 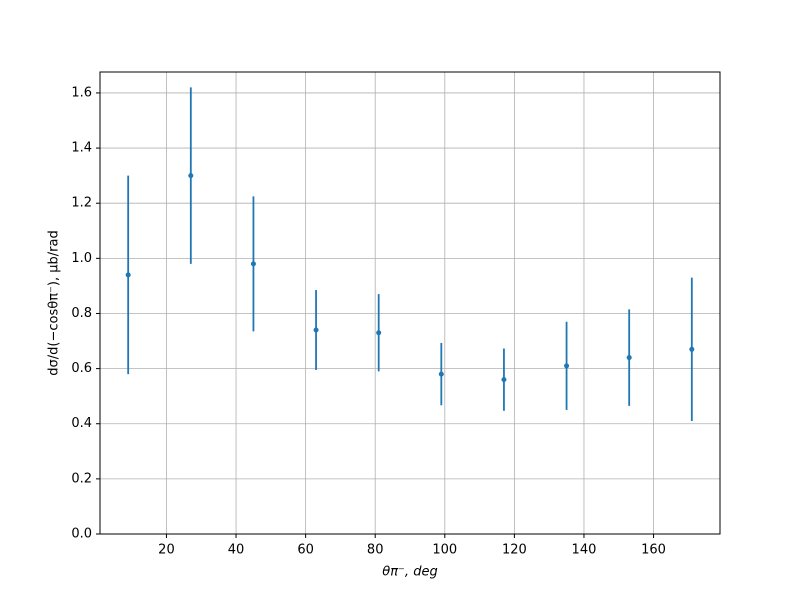 I want to click on x-tick-label: 100, so click(x=444, y=550).